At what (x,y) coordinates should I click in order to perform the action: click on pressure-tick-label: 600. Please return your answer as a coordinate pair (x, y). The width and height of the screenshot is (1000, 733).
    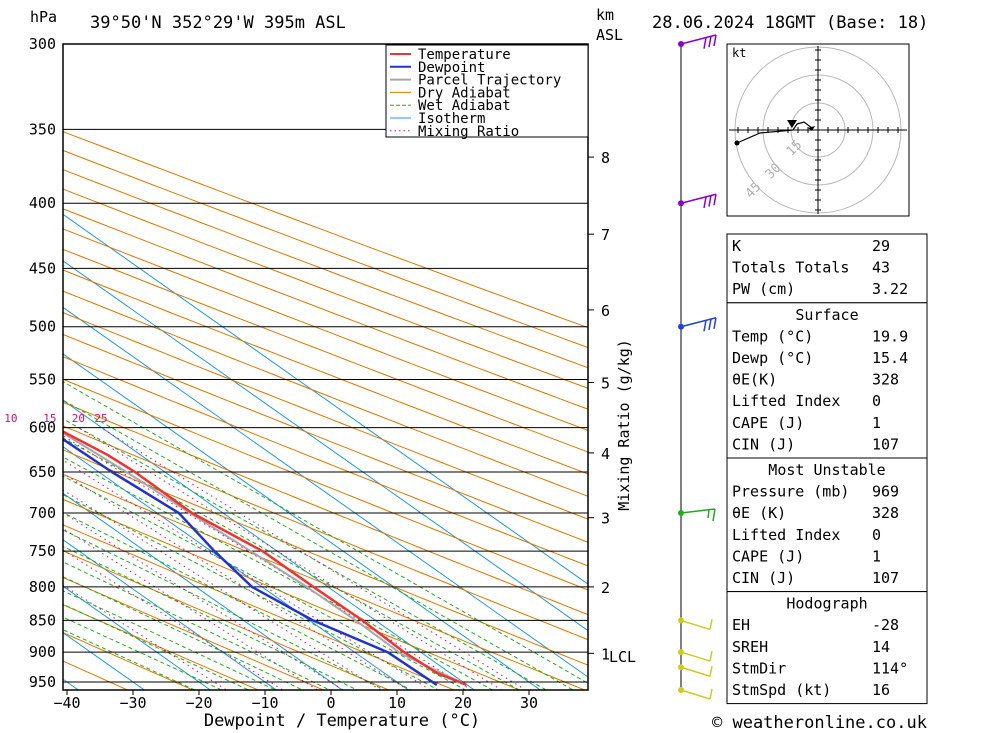
    Looking at the image, I should click on (42, 428).